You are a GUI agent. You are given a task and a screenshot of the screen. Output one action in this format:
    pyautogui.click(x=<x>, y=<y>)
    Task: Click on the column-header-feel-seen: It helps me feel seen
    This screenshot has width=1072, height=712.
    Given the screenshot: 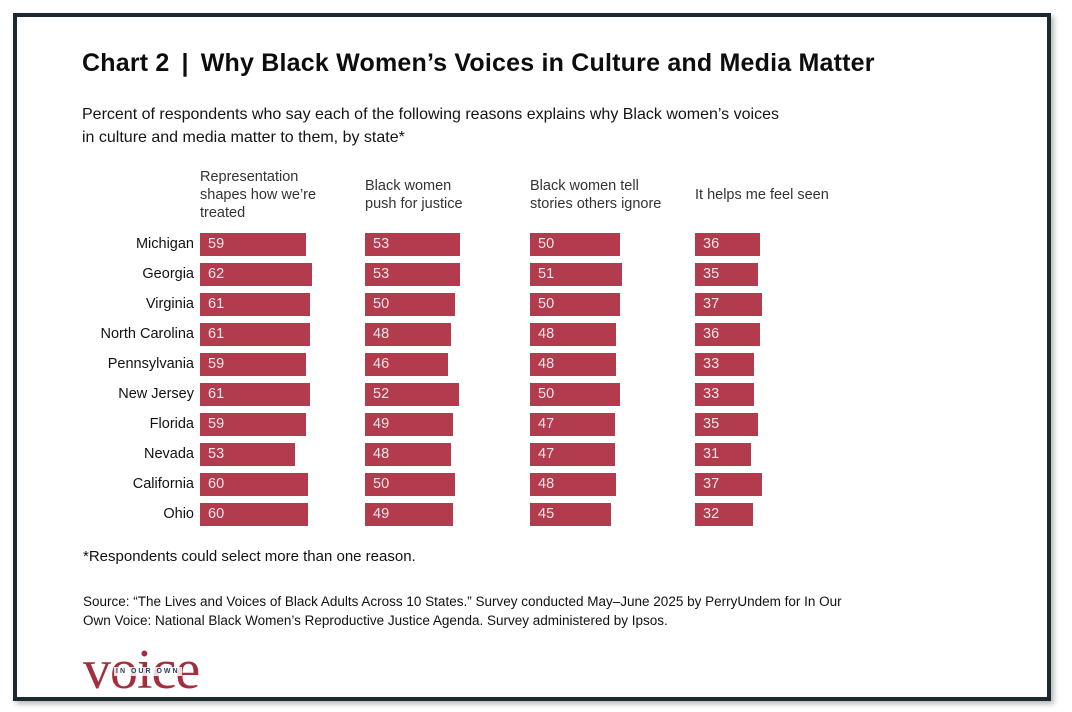 What is the action you would take?
    pyautogui.click(x=762, y=195)
    